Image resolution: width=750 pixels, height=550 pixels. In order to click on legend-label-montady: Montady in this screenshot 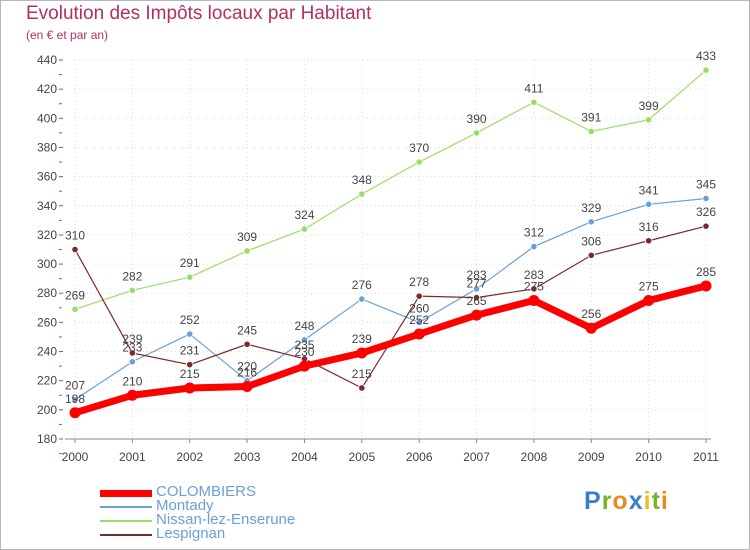, I will do `click(185, 505)`.